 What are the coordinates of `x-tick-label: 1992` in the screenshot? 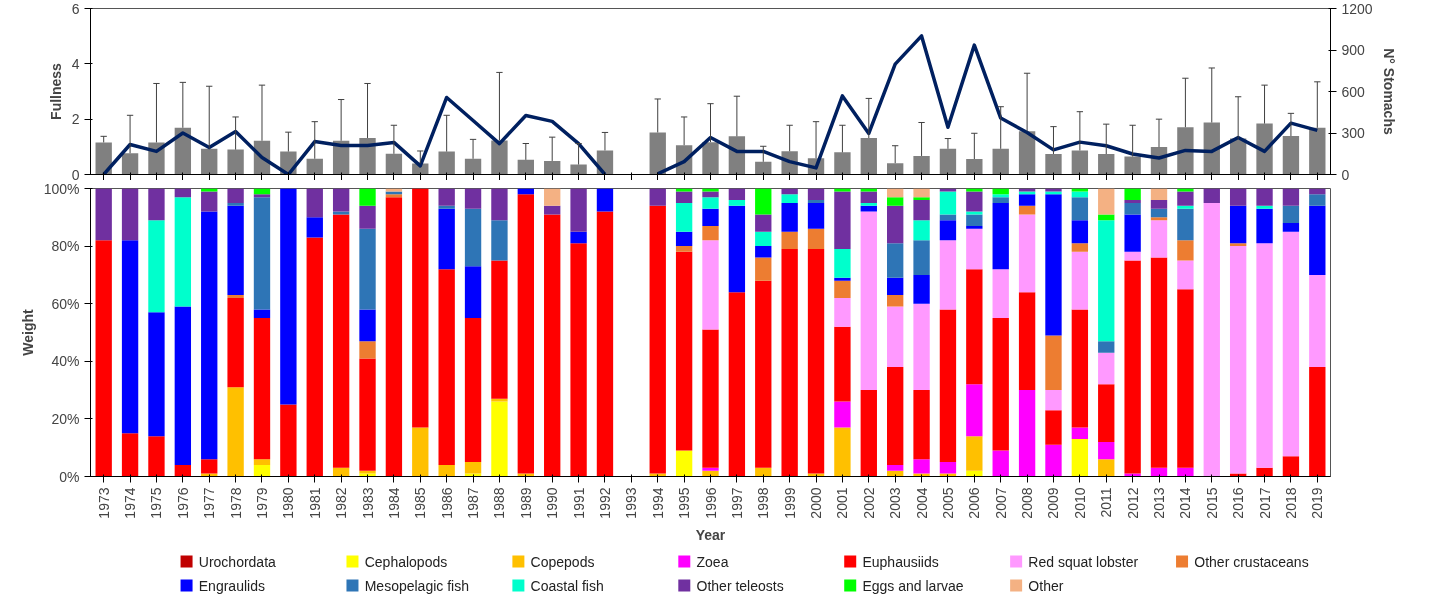 It's located at (604, 503).